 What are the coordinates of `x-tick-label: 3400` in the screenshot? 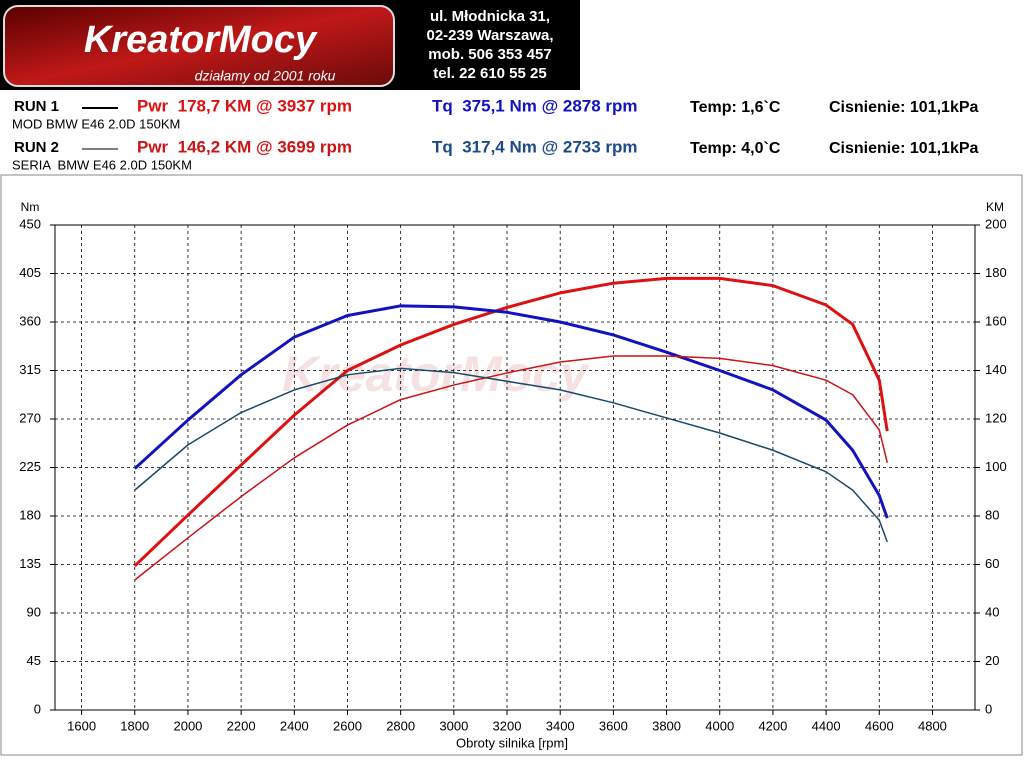 It's located at (560, 725).